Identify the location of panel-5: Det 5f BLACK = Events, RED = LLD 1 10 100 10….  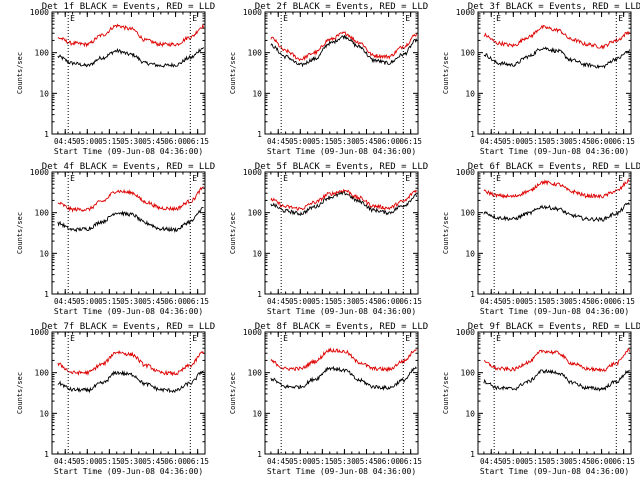
(328, 239).